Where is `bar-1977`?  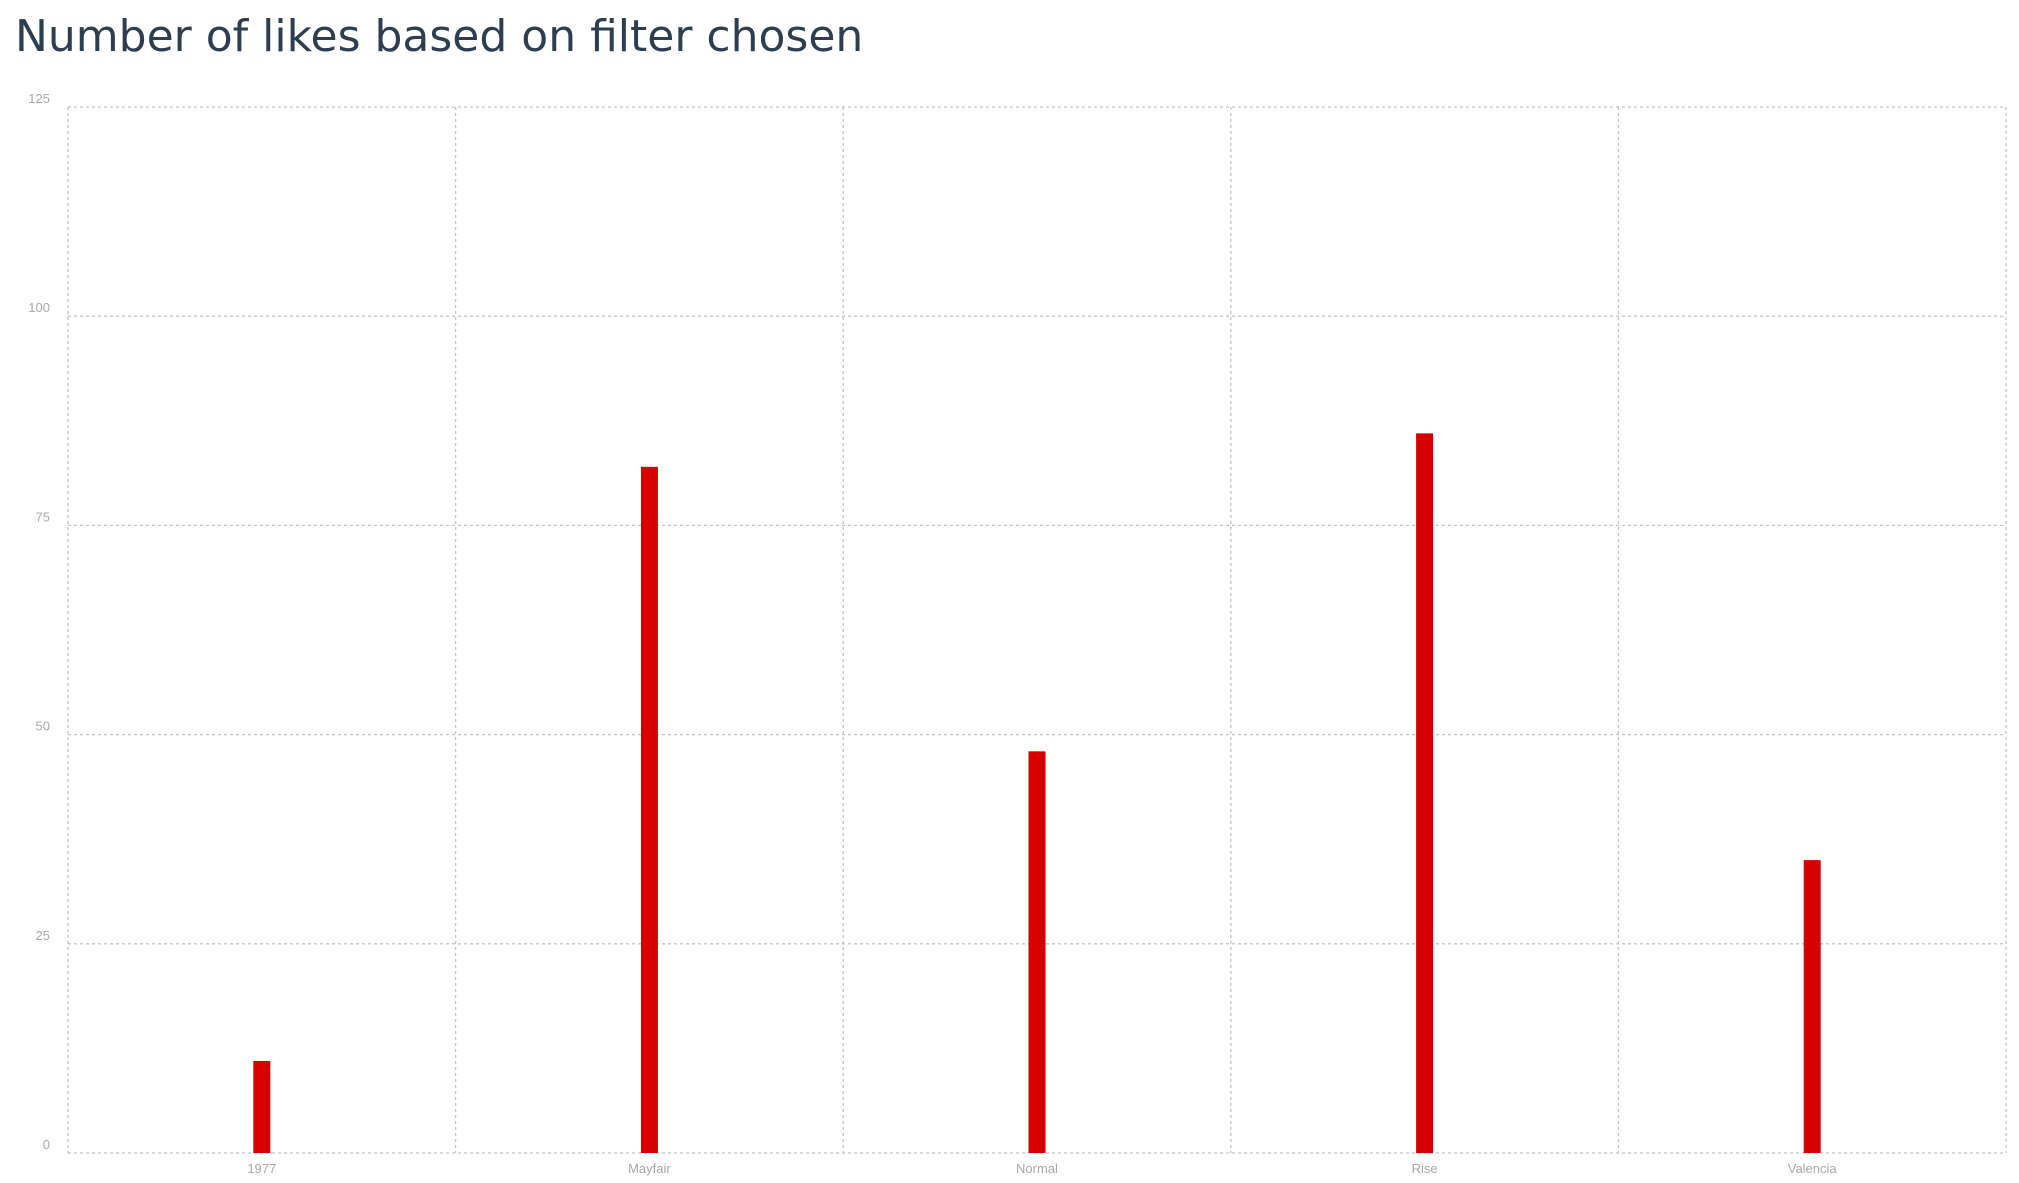 bar-1977 is located at coordinates (262, 1106).